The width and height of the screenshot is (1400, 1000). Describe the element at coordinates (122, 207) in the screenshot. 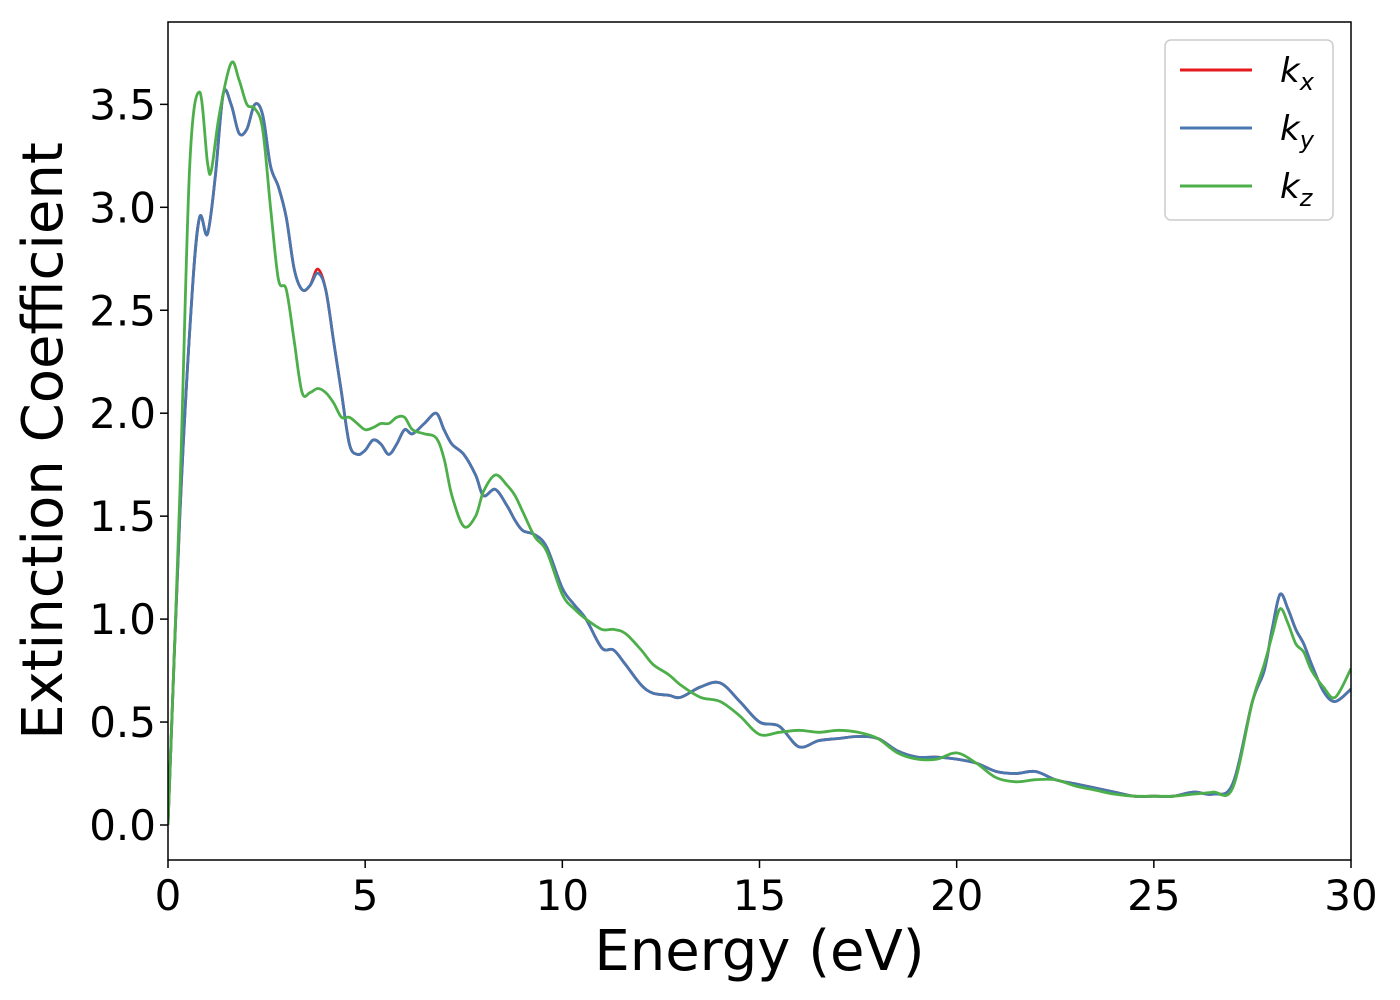

I see `y-tick-label: 3.0` at that location.